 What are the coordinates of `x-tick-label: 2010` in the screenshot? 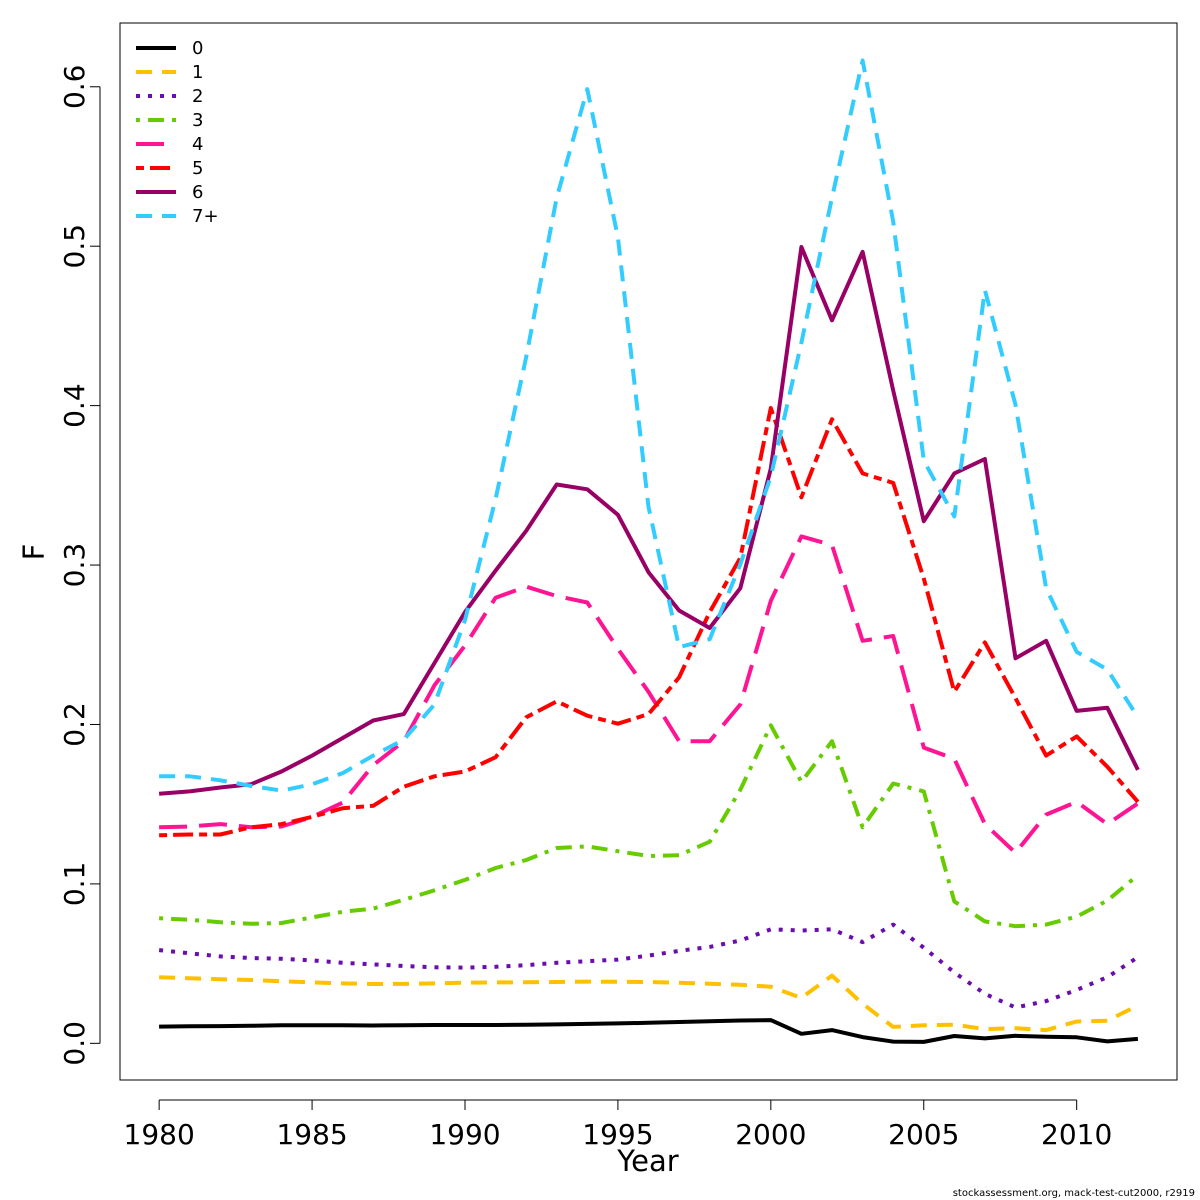 It's located at (1076, 1134).